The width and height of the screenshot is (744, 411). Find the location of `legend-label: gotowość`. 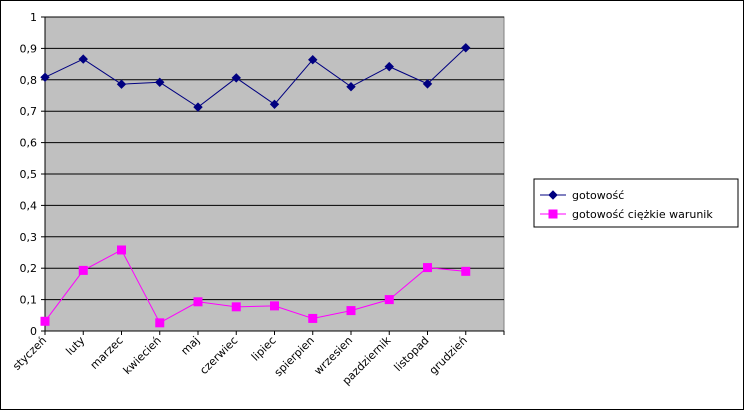

legend-label: gotowość is located at coordinates (598, 195).